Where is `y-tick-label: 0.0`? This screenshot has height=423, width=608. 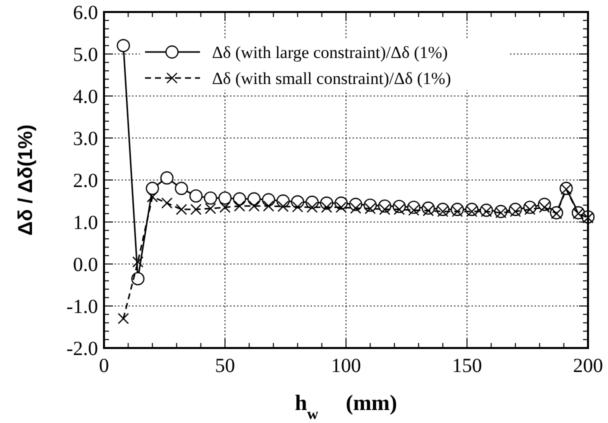 y-tick-label: 0.0 is located at coordinates (85, 265).